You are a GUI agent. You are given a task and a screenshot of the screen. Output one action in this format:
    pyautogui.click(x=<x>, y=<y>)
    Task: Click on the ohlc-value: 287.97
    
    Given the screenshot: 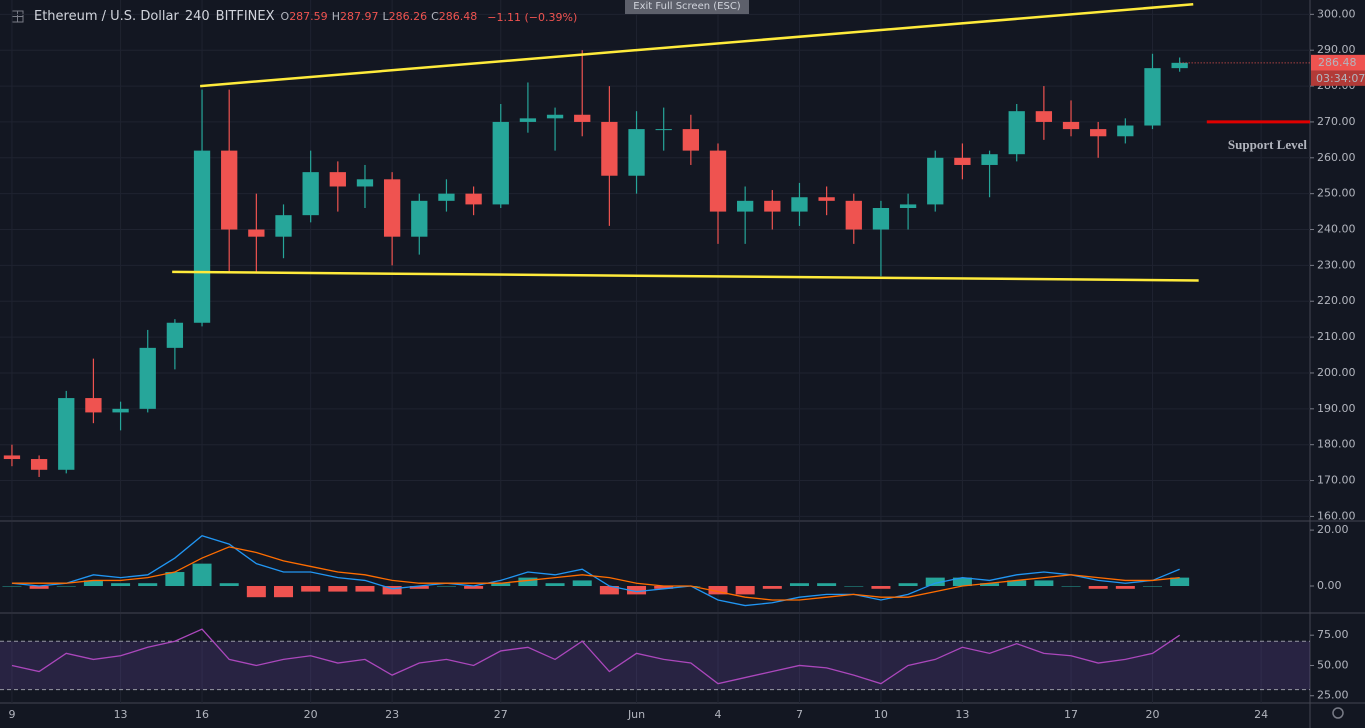 What is the action you would take?
    pyautogui.click(x=359, y=16)
    